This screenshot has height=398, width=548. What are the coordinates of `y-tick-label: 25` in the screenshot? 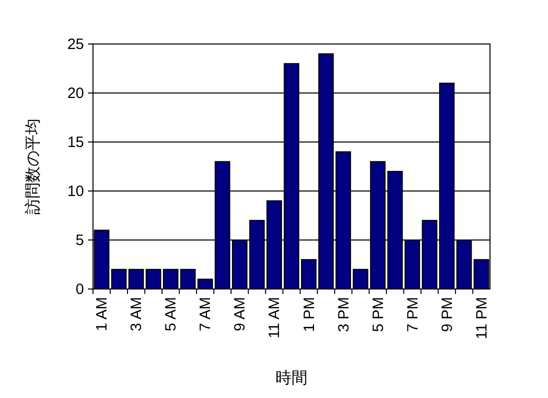 It's located at (75, 44).